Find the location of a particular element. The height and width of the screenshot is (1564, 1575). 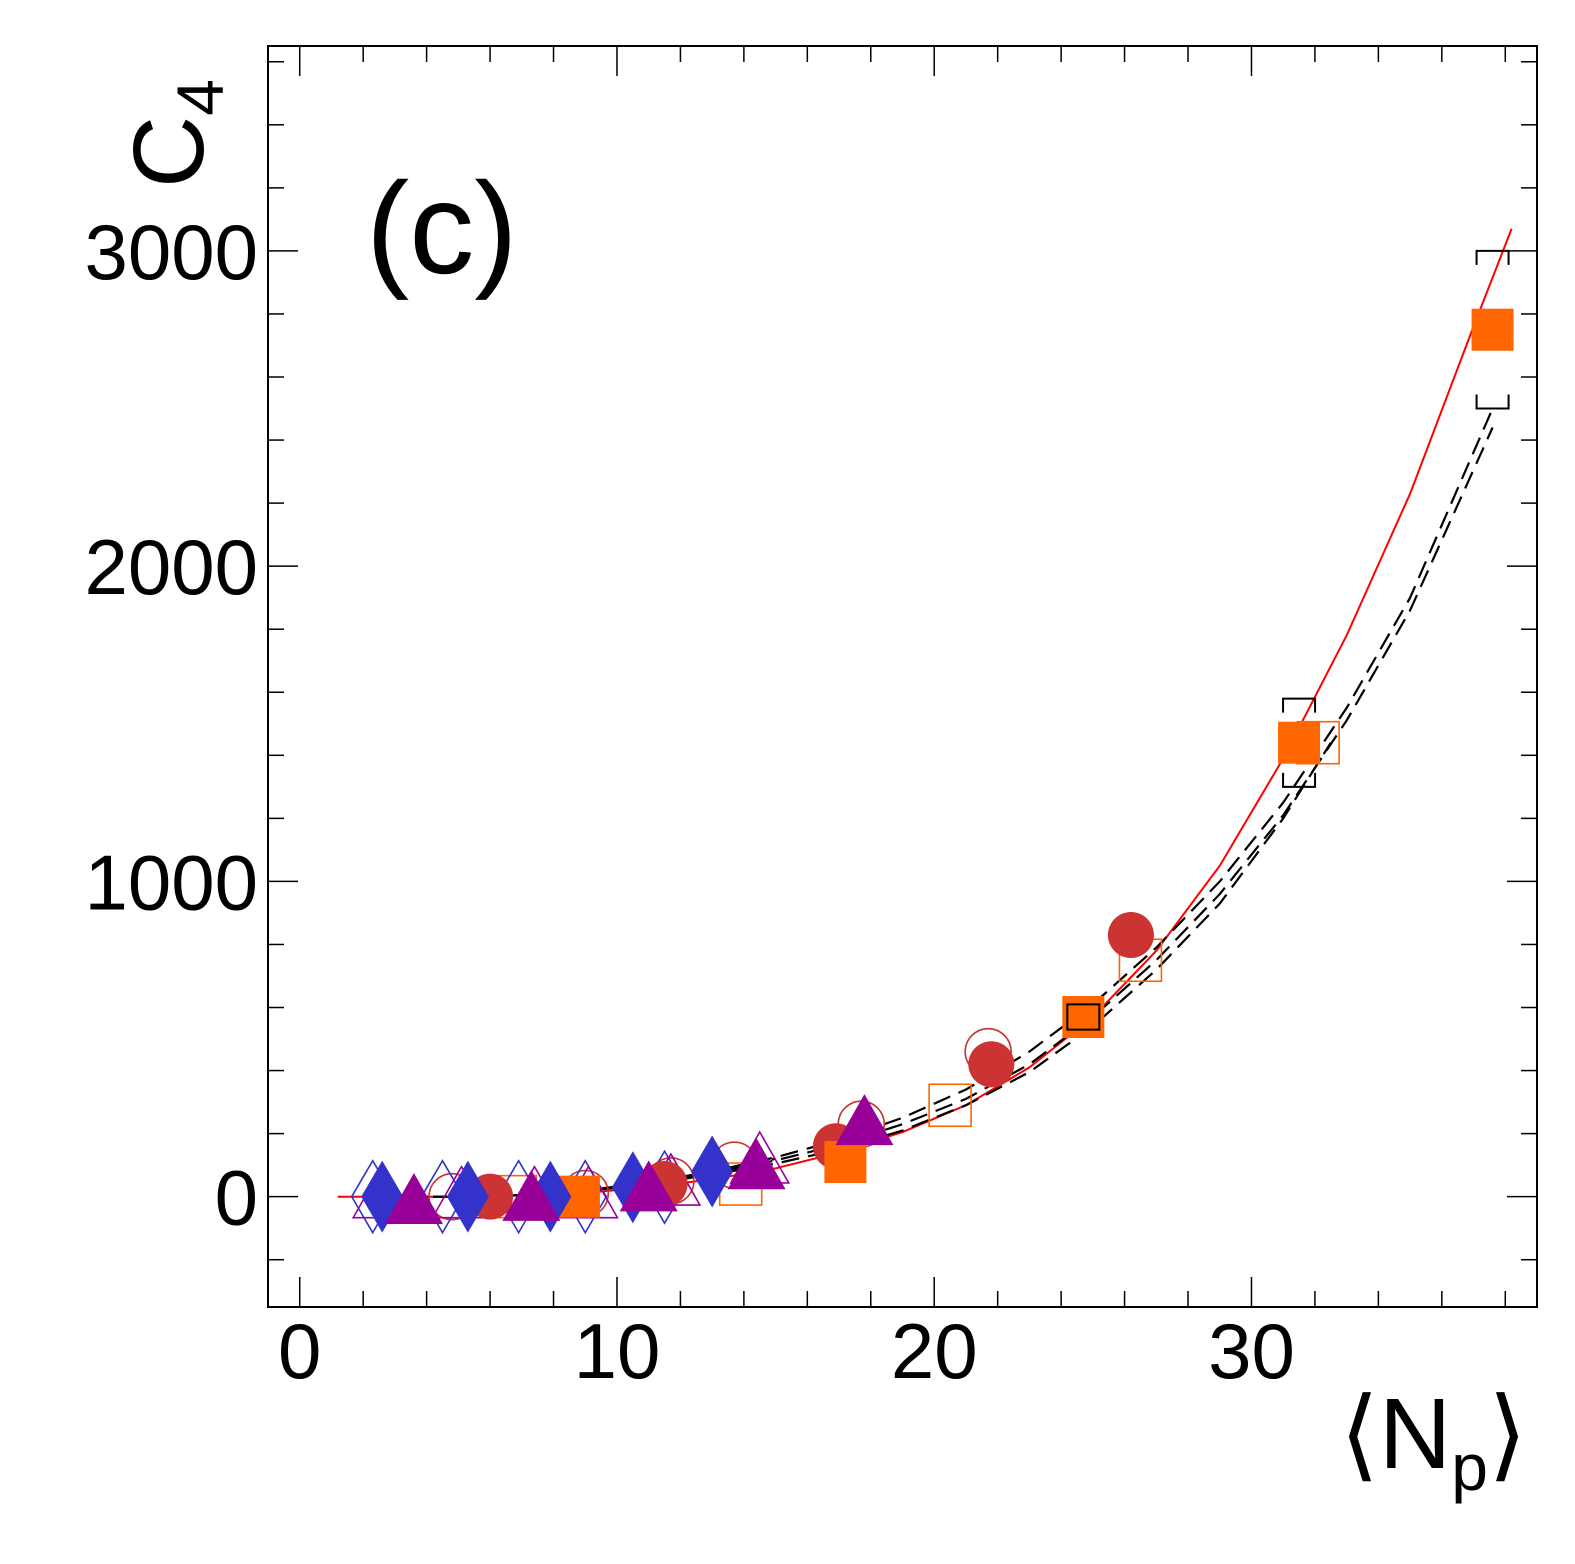

y-tick-label: 3000 is located at coordinates (171, 252).